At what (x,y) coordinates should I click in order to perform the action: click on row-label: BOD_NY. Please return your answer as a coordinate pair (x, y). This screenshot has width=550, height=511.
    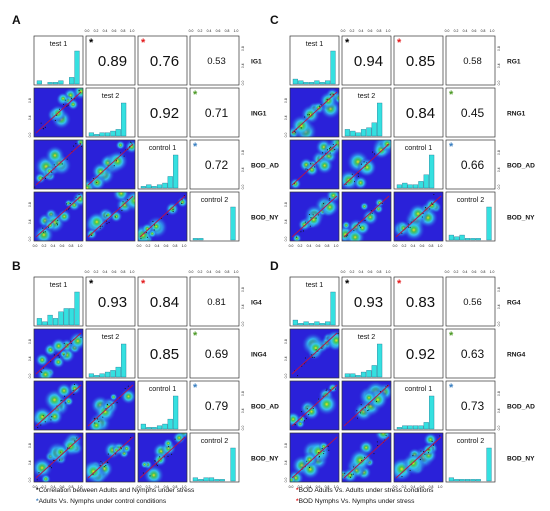
    Looking at the image, I should click on (265, 459).